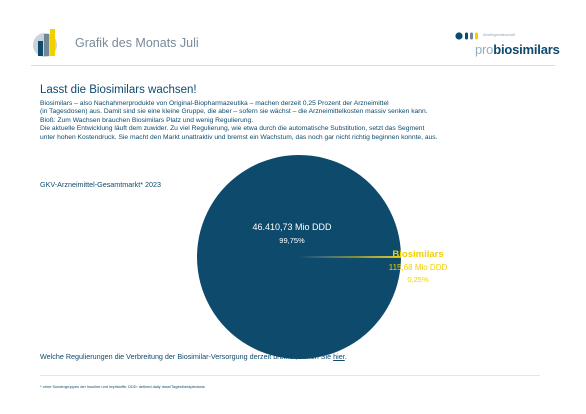  What do you see at coordinates (339, 356) in the screenshot?
I see `hier-link: hier` at bounding box center [339, 356].